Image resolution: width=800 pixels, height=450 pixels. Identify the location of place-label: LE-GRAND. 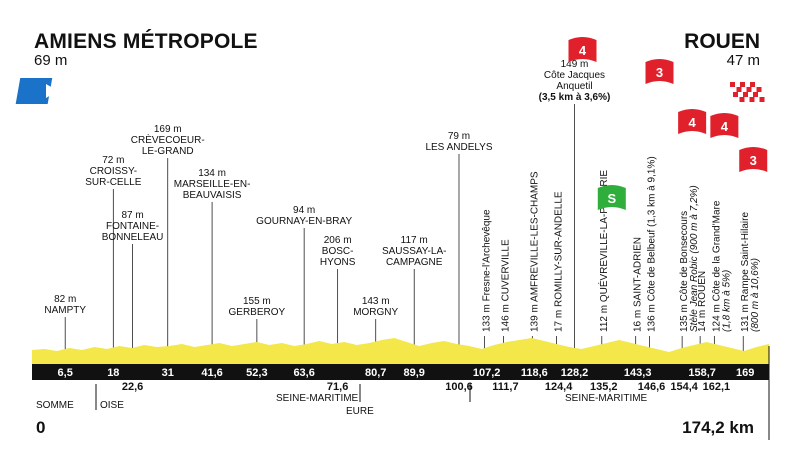
(168, 151).